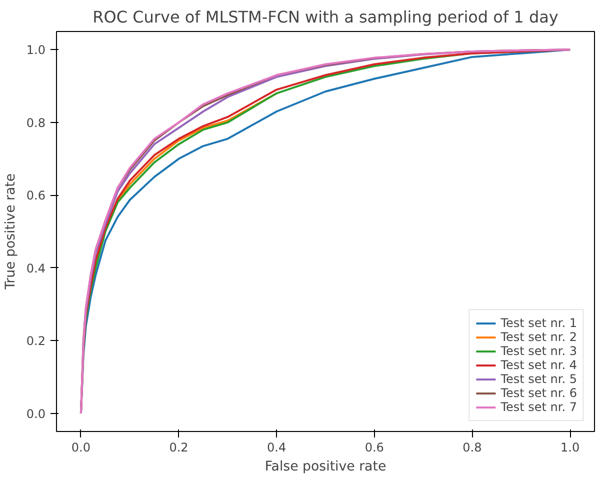 The height and width of the screenshot is (477, 599). What do you see at coordinates (178, 447) in the screenshot?
I see `x-tick-label: 0.2` at bounding box center [178, 447].